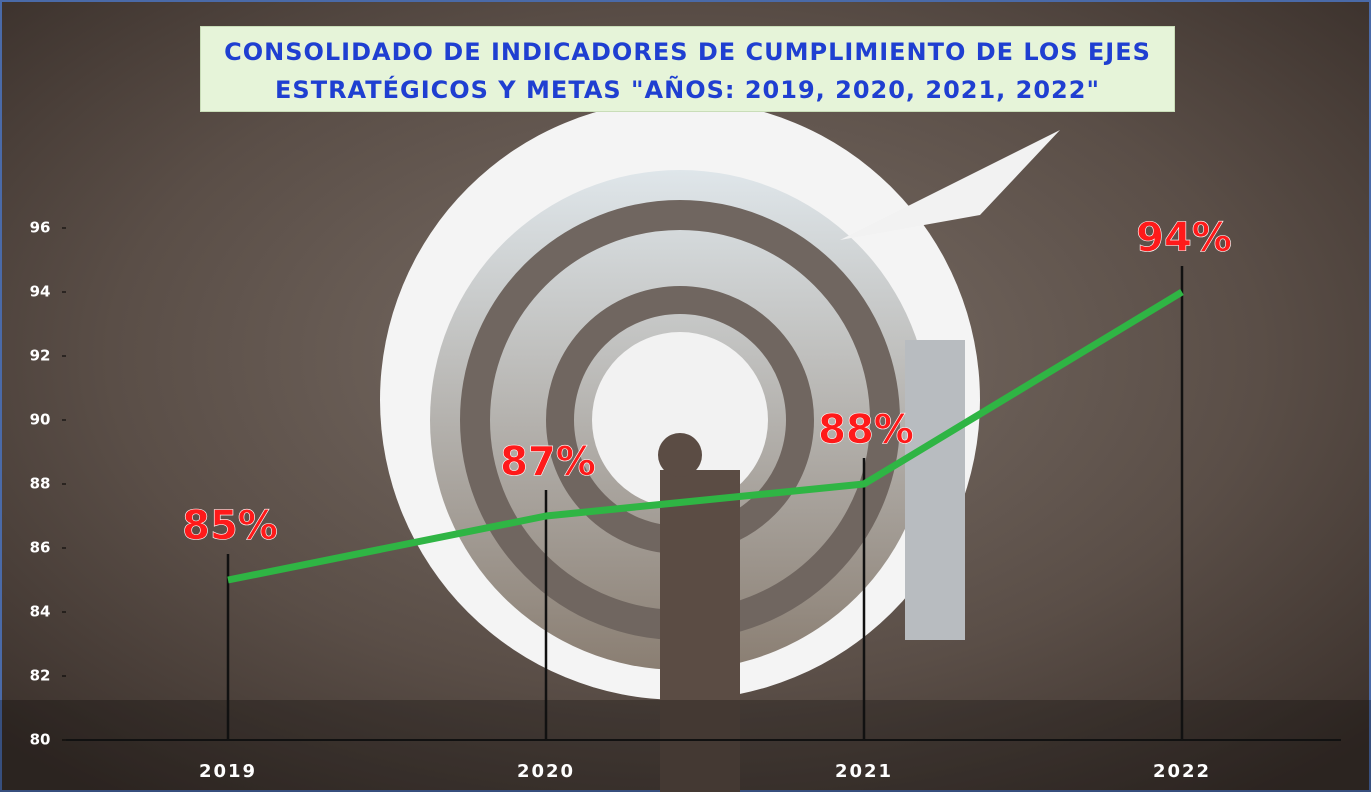 The width and height of the screenshot is (1371, 792). What do you see at coordinates (40, 676) in the screenshot?
I see `y-tick-label: 82` at bounding box center [40, 676].